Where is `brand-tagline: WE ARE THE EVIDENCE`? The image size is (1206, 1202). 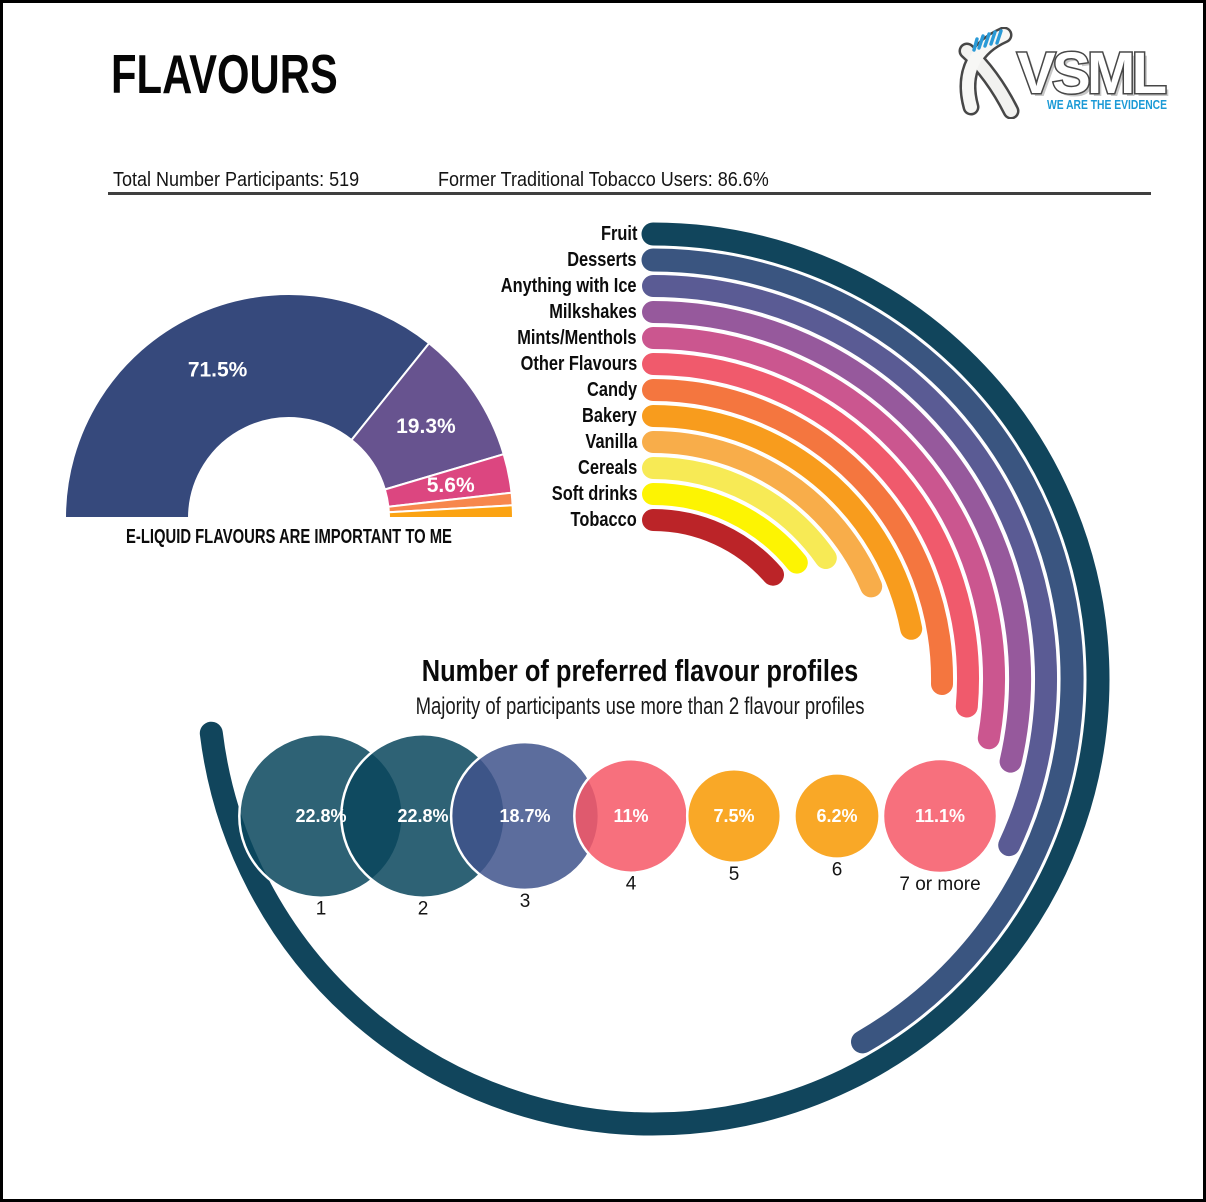
brand-tagline: WE ARE THE EVIDENCE is located at coordinates (1107, 104).